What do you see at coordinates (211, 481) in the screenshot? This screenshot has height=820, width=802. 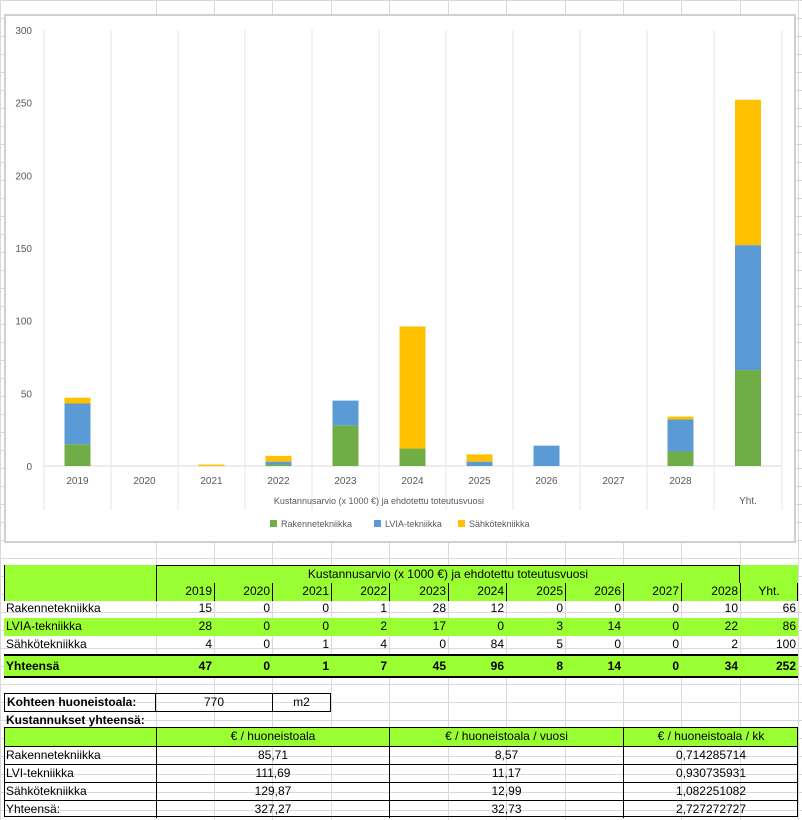 I see `x-tick-label: 2021` at bounding box center [211, 481].